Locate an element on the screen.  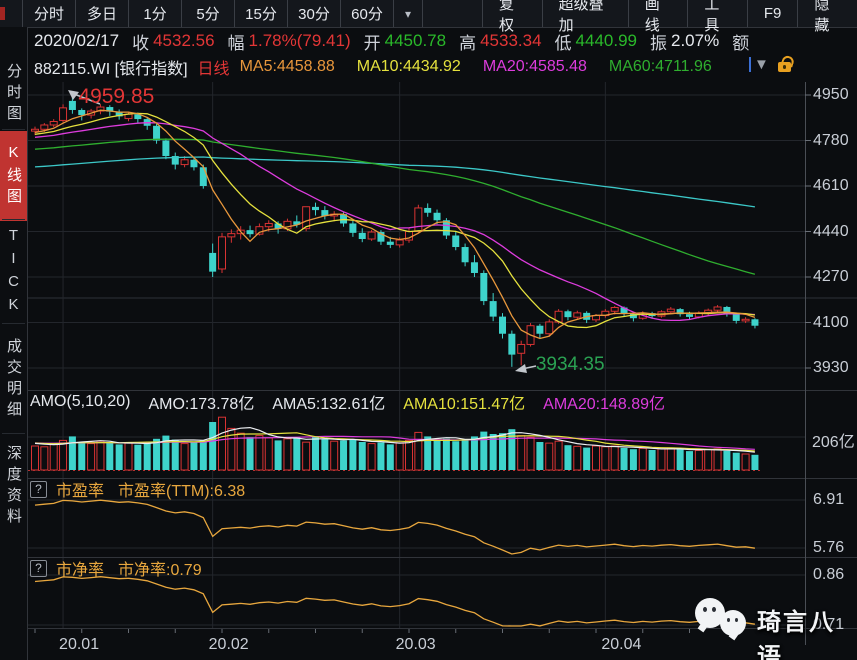
volume-layer is located at coordinates (395, 443).